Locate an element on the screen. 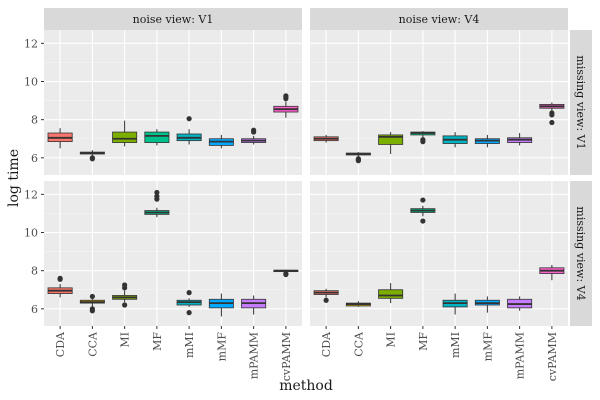 The height and width of the screenshot is (400, 600). strip-col-1-bg is located at coordinates (173, 19).